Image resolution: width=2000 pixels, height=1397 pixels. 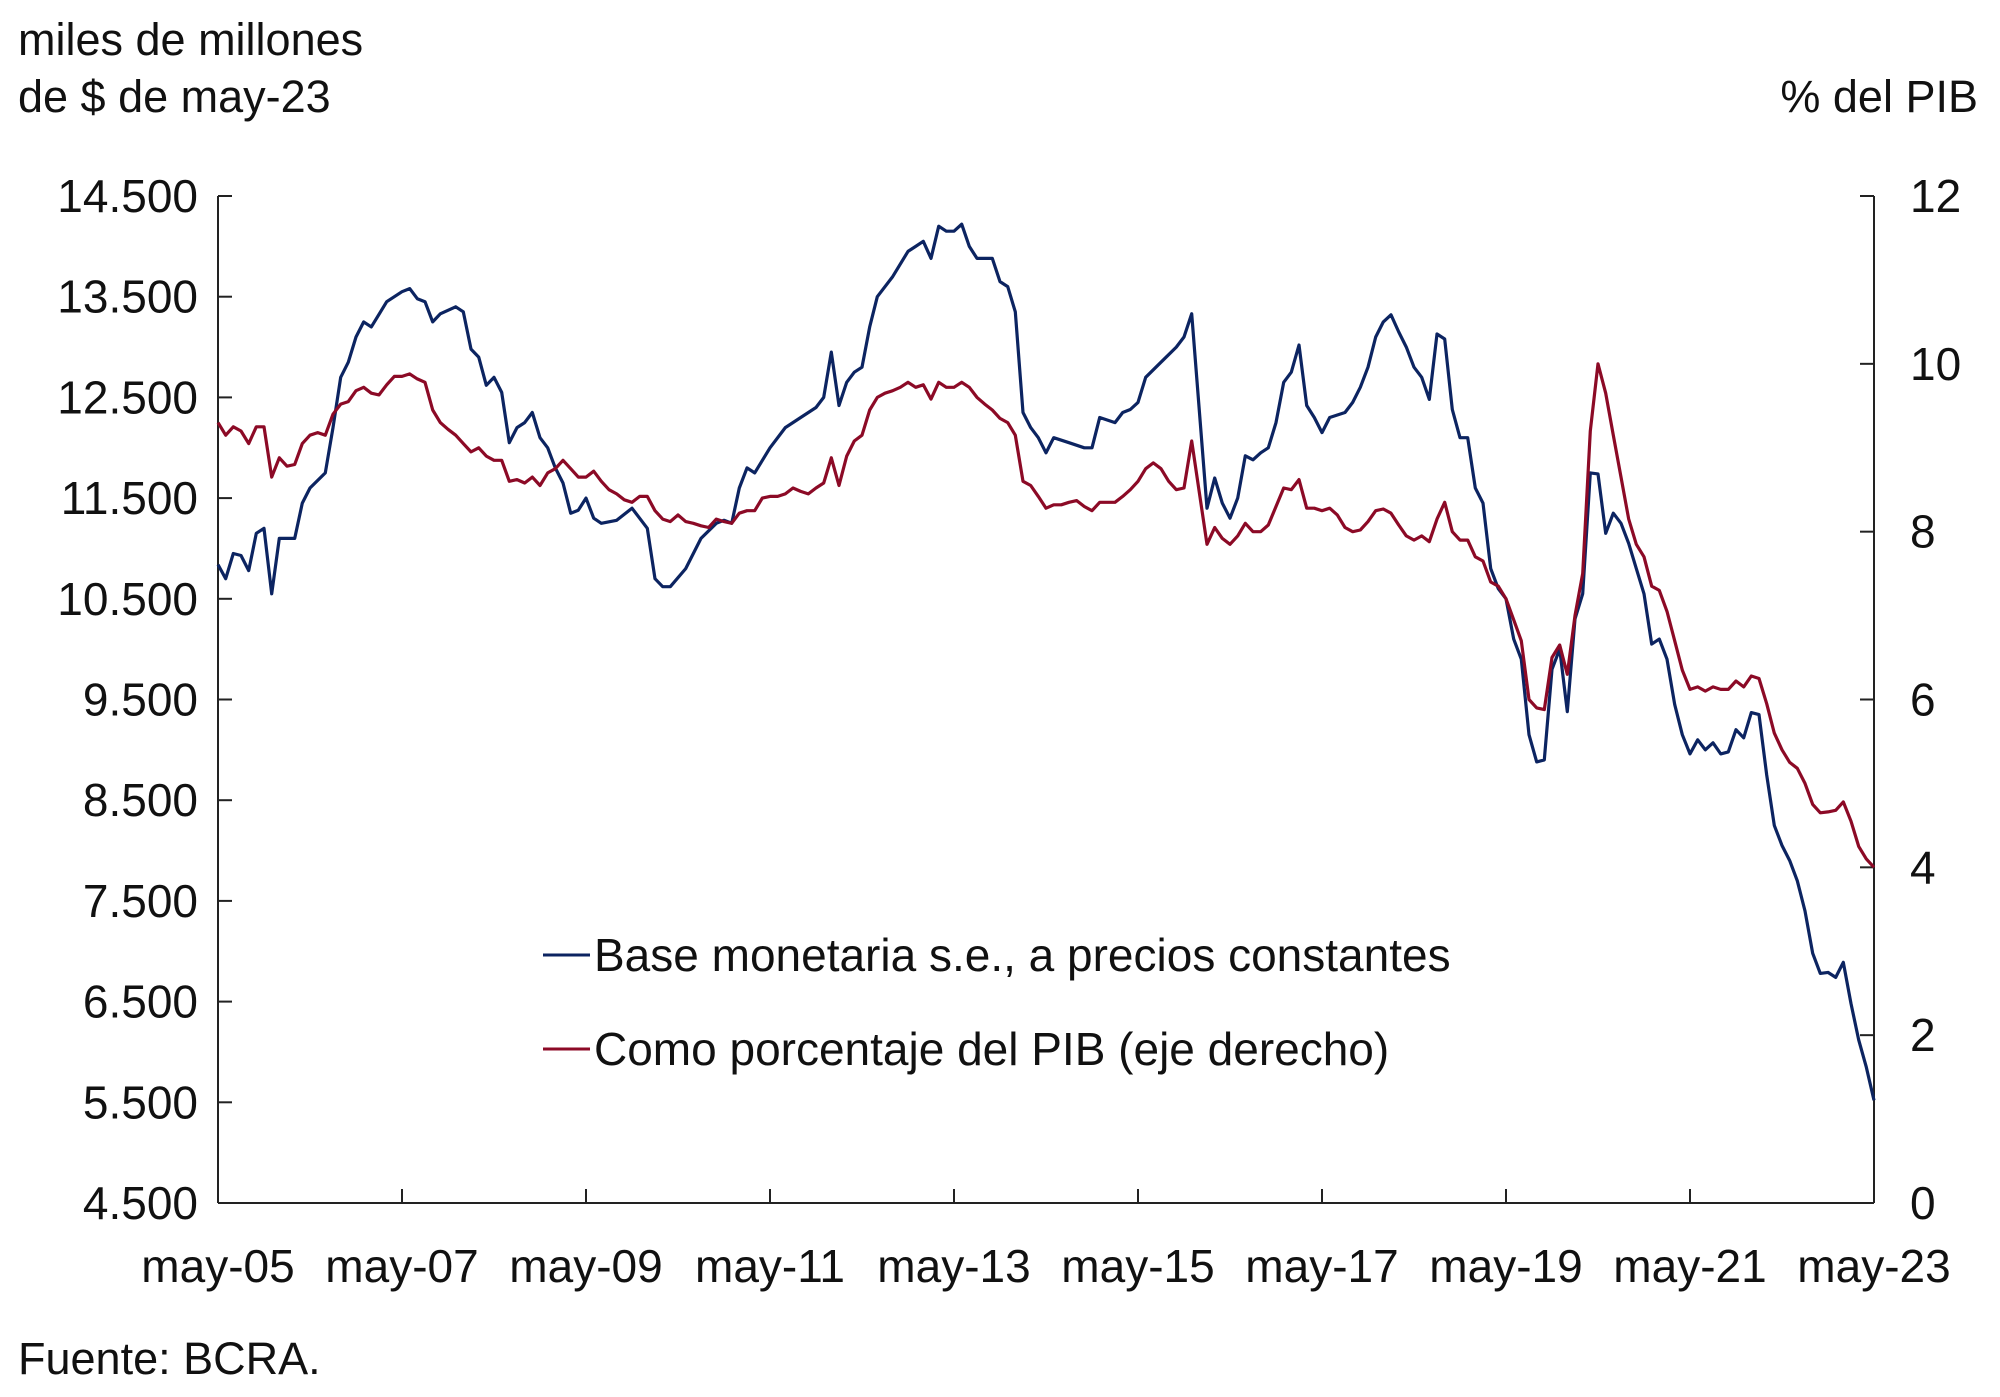 I want to click on x-tick-label: may-11, so click(x=770, y=1266).